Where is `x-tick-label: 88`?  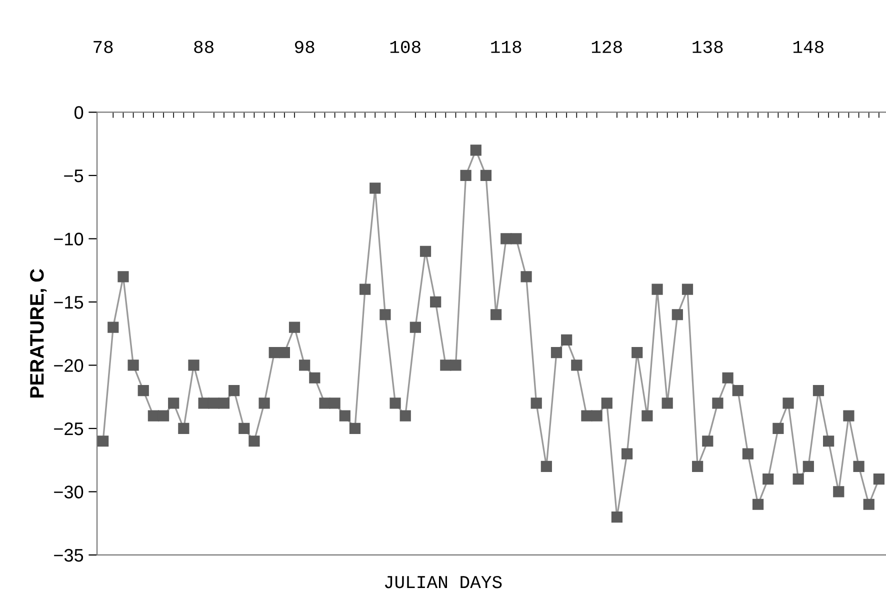
x-tick-label: 88 is located at coordinates (204, 47).